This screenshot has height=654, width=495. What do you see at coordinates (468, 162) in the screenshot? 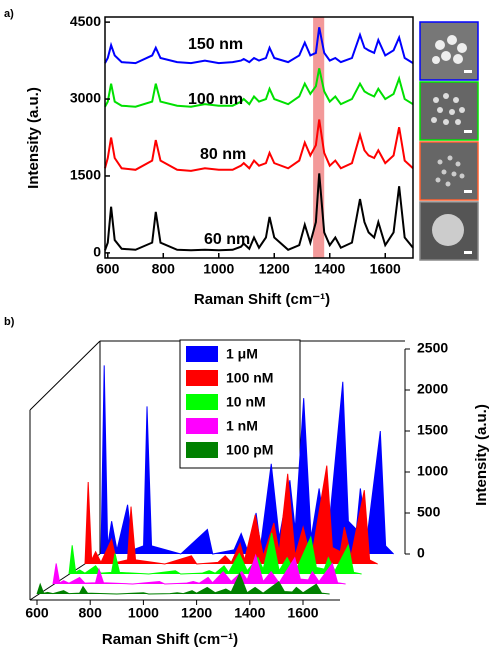
I see `scale-bars` at bounding box center [468, 162].